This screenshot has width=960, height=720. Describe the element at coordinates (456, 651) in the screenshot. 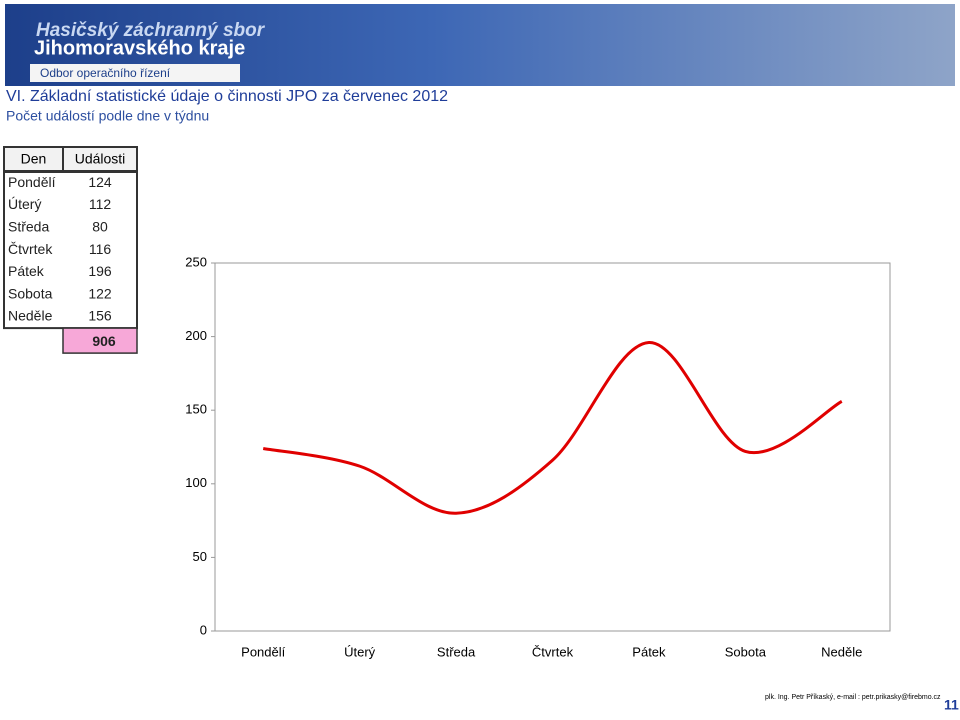

I see `x-tick-label: Středa` at that location.